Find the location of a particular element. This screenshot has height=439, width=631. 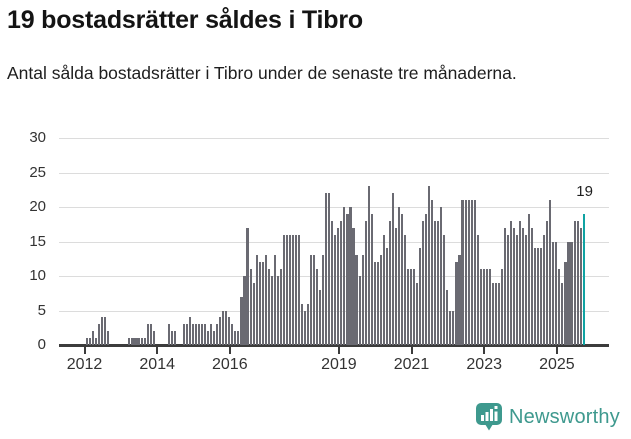

y-axis-label: 15 is located at coordinates (37, 241).